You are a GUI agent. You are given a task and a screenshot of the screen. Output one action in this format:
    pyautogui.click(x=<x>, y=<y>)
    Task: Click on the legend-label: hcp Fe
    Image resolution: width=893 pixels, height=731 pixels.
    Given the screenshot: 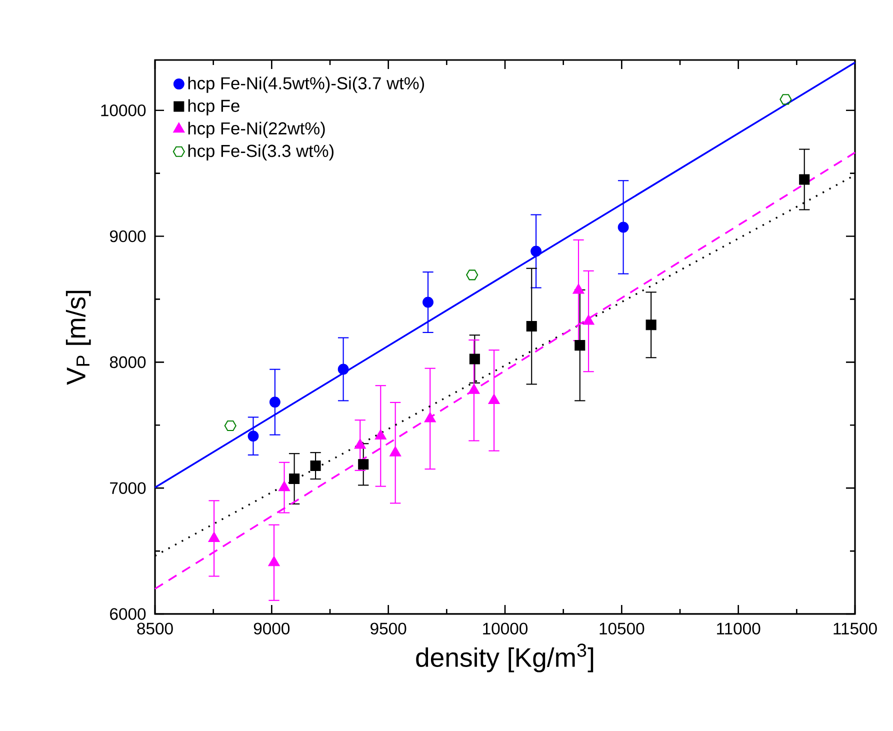 What is the action you would take?
    pyautogui.click(x=214, y=107)
    